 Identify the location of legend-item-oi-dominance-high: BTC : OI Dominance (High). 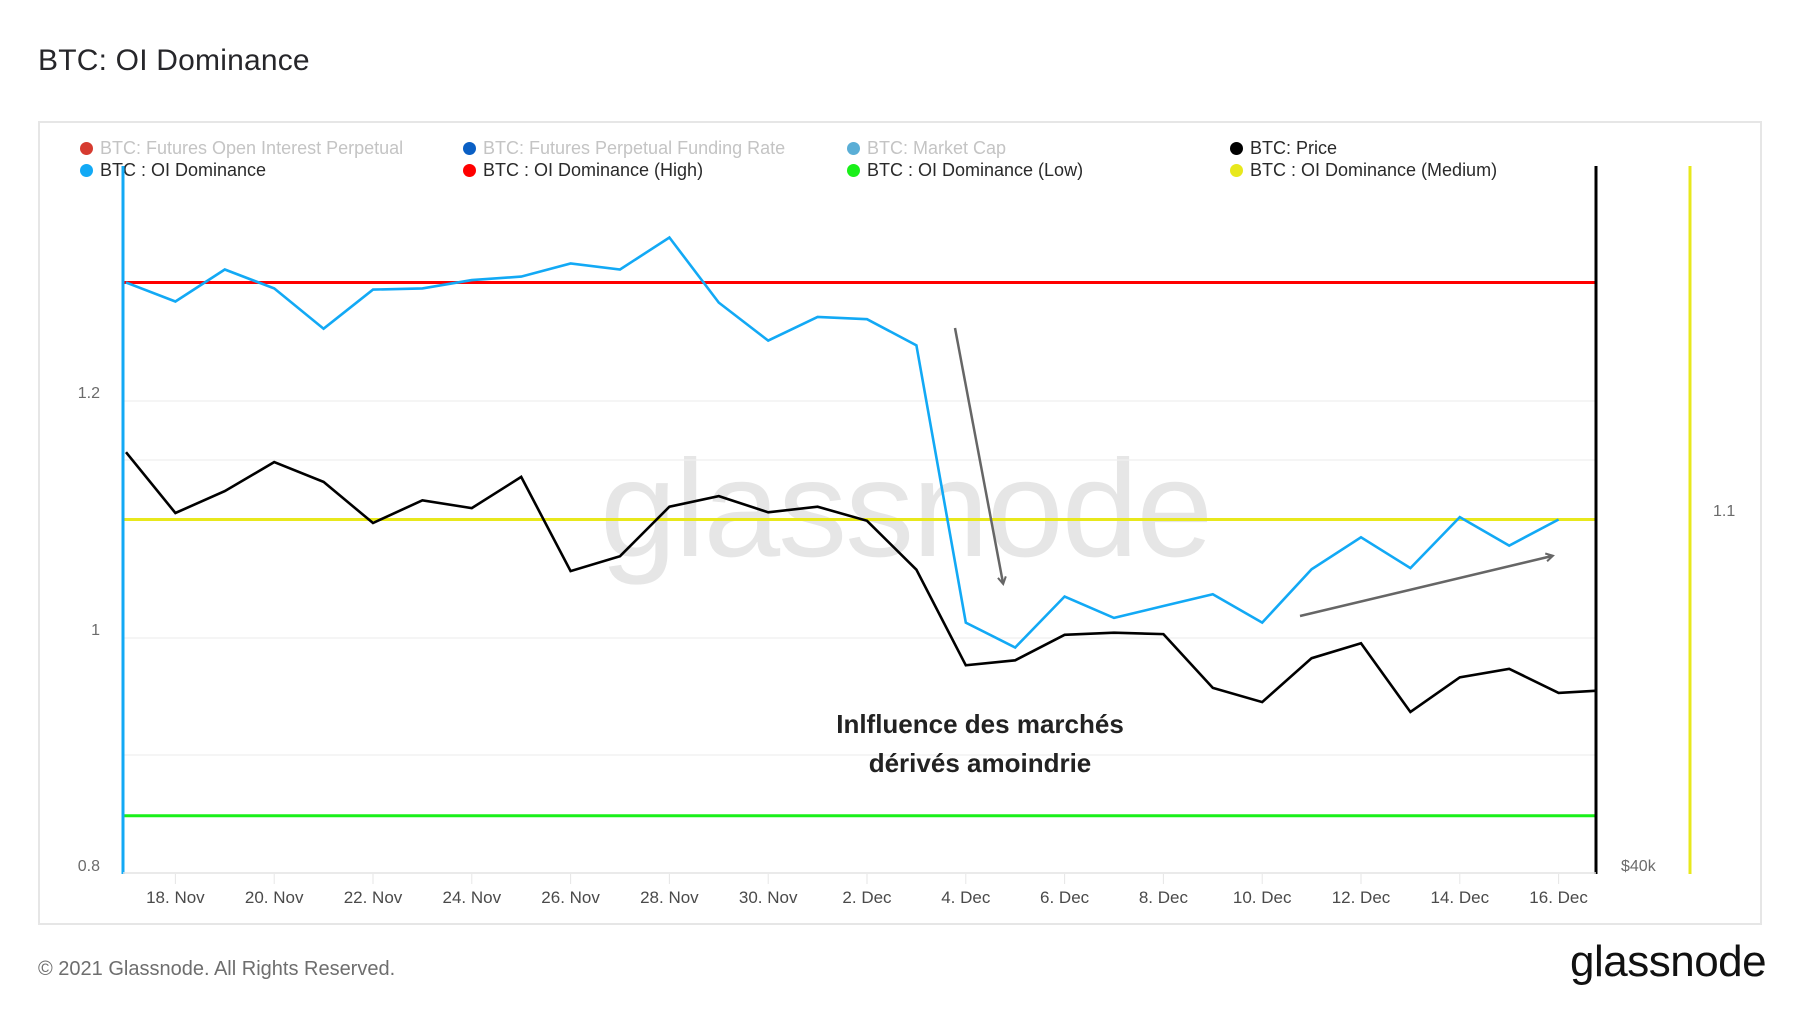
(583, 170).